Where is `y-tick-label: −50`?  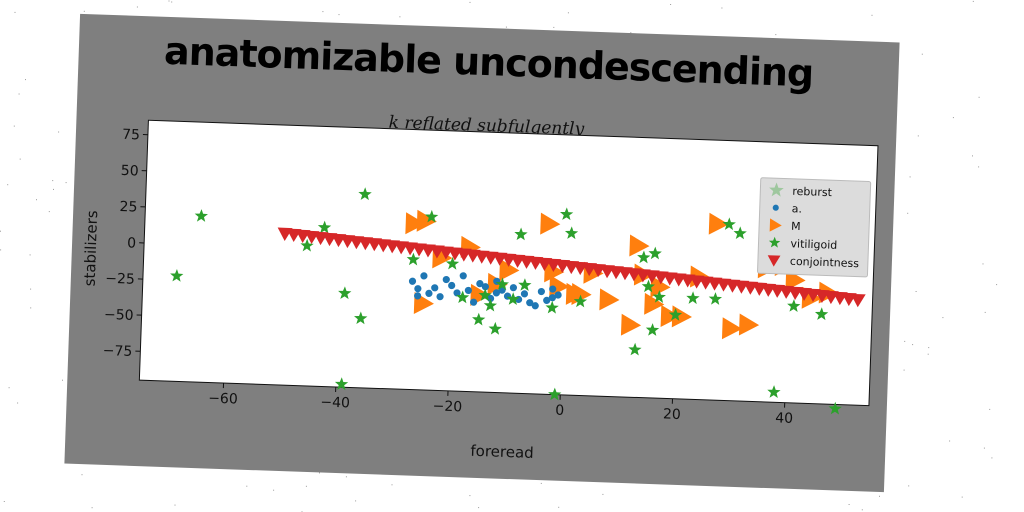
y-tick-label: −50 is located at coordinates (119, 315).